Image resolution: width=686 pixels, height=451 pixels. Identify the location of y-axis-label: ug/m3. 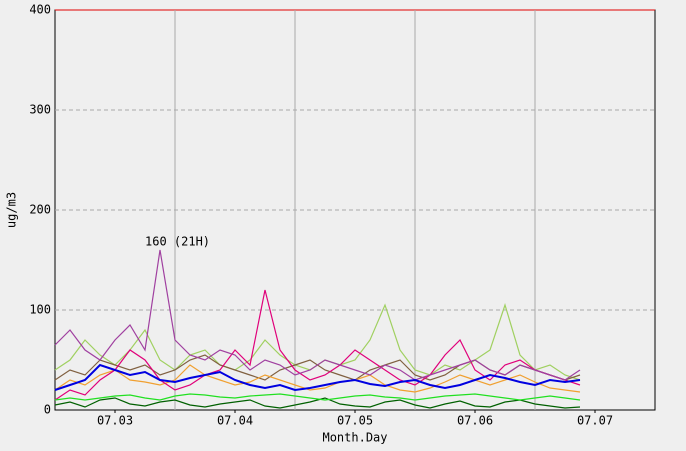
(12, 210).